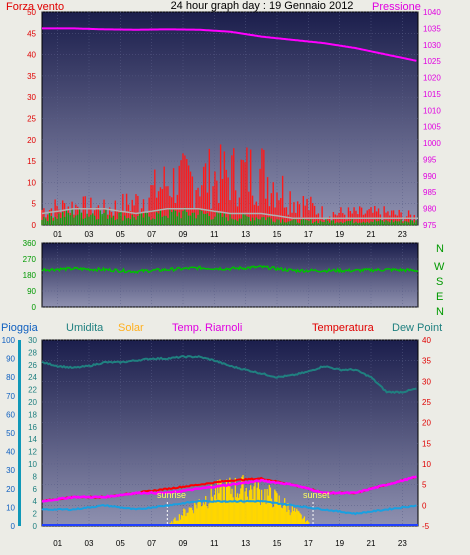  I want to click on p3-right-tick: 15, so click(426, 443).